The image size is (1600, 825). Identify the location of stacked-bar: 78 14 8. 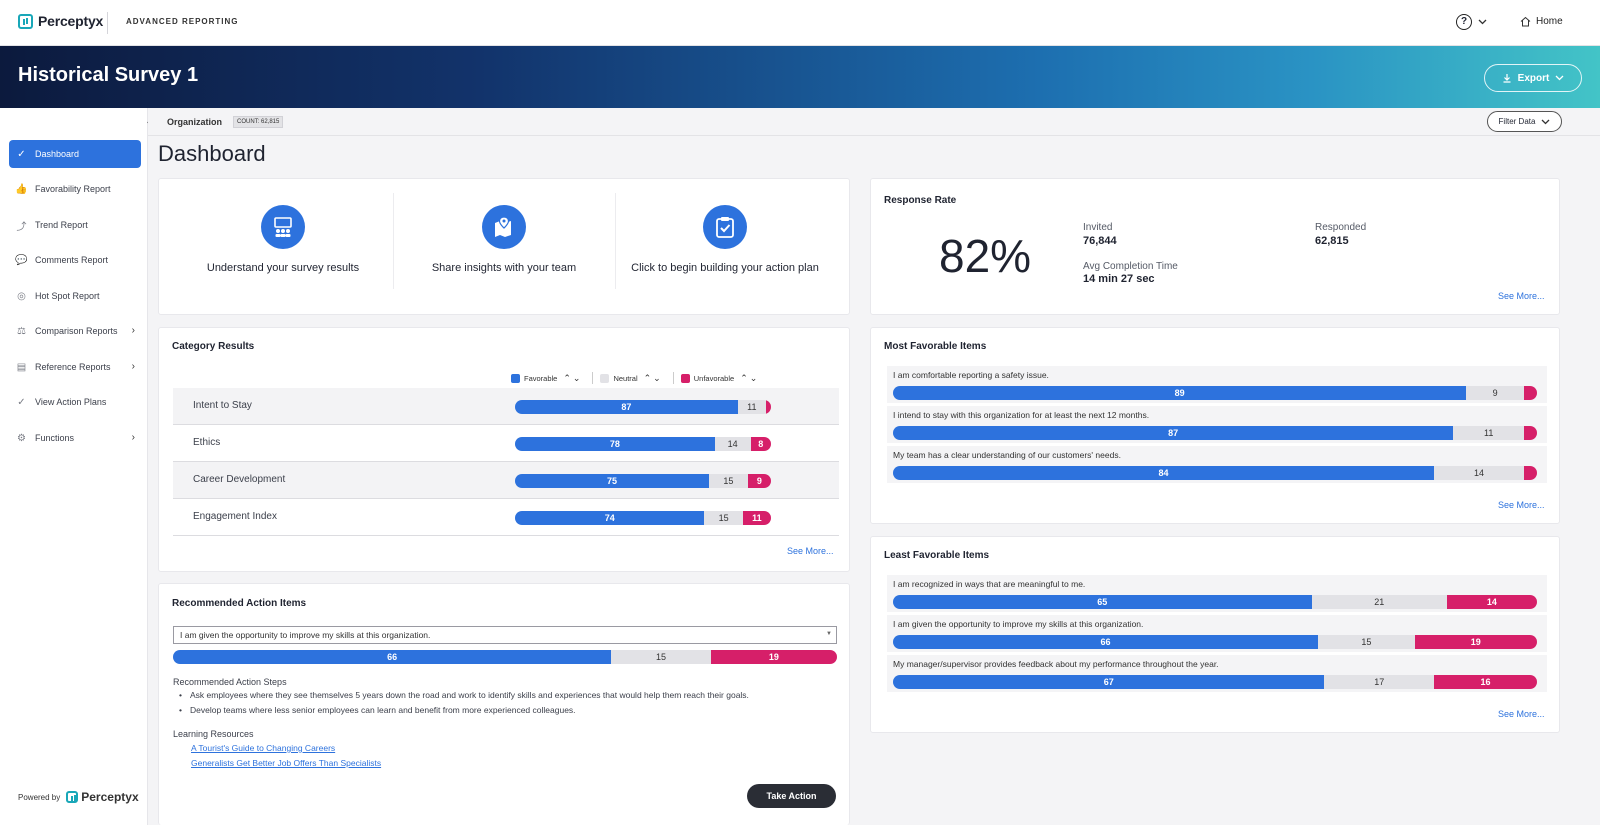
(643, 444).